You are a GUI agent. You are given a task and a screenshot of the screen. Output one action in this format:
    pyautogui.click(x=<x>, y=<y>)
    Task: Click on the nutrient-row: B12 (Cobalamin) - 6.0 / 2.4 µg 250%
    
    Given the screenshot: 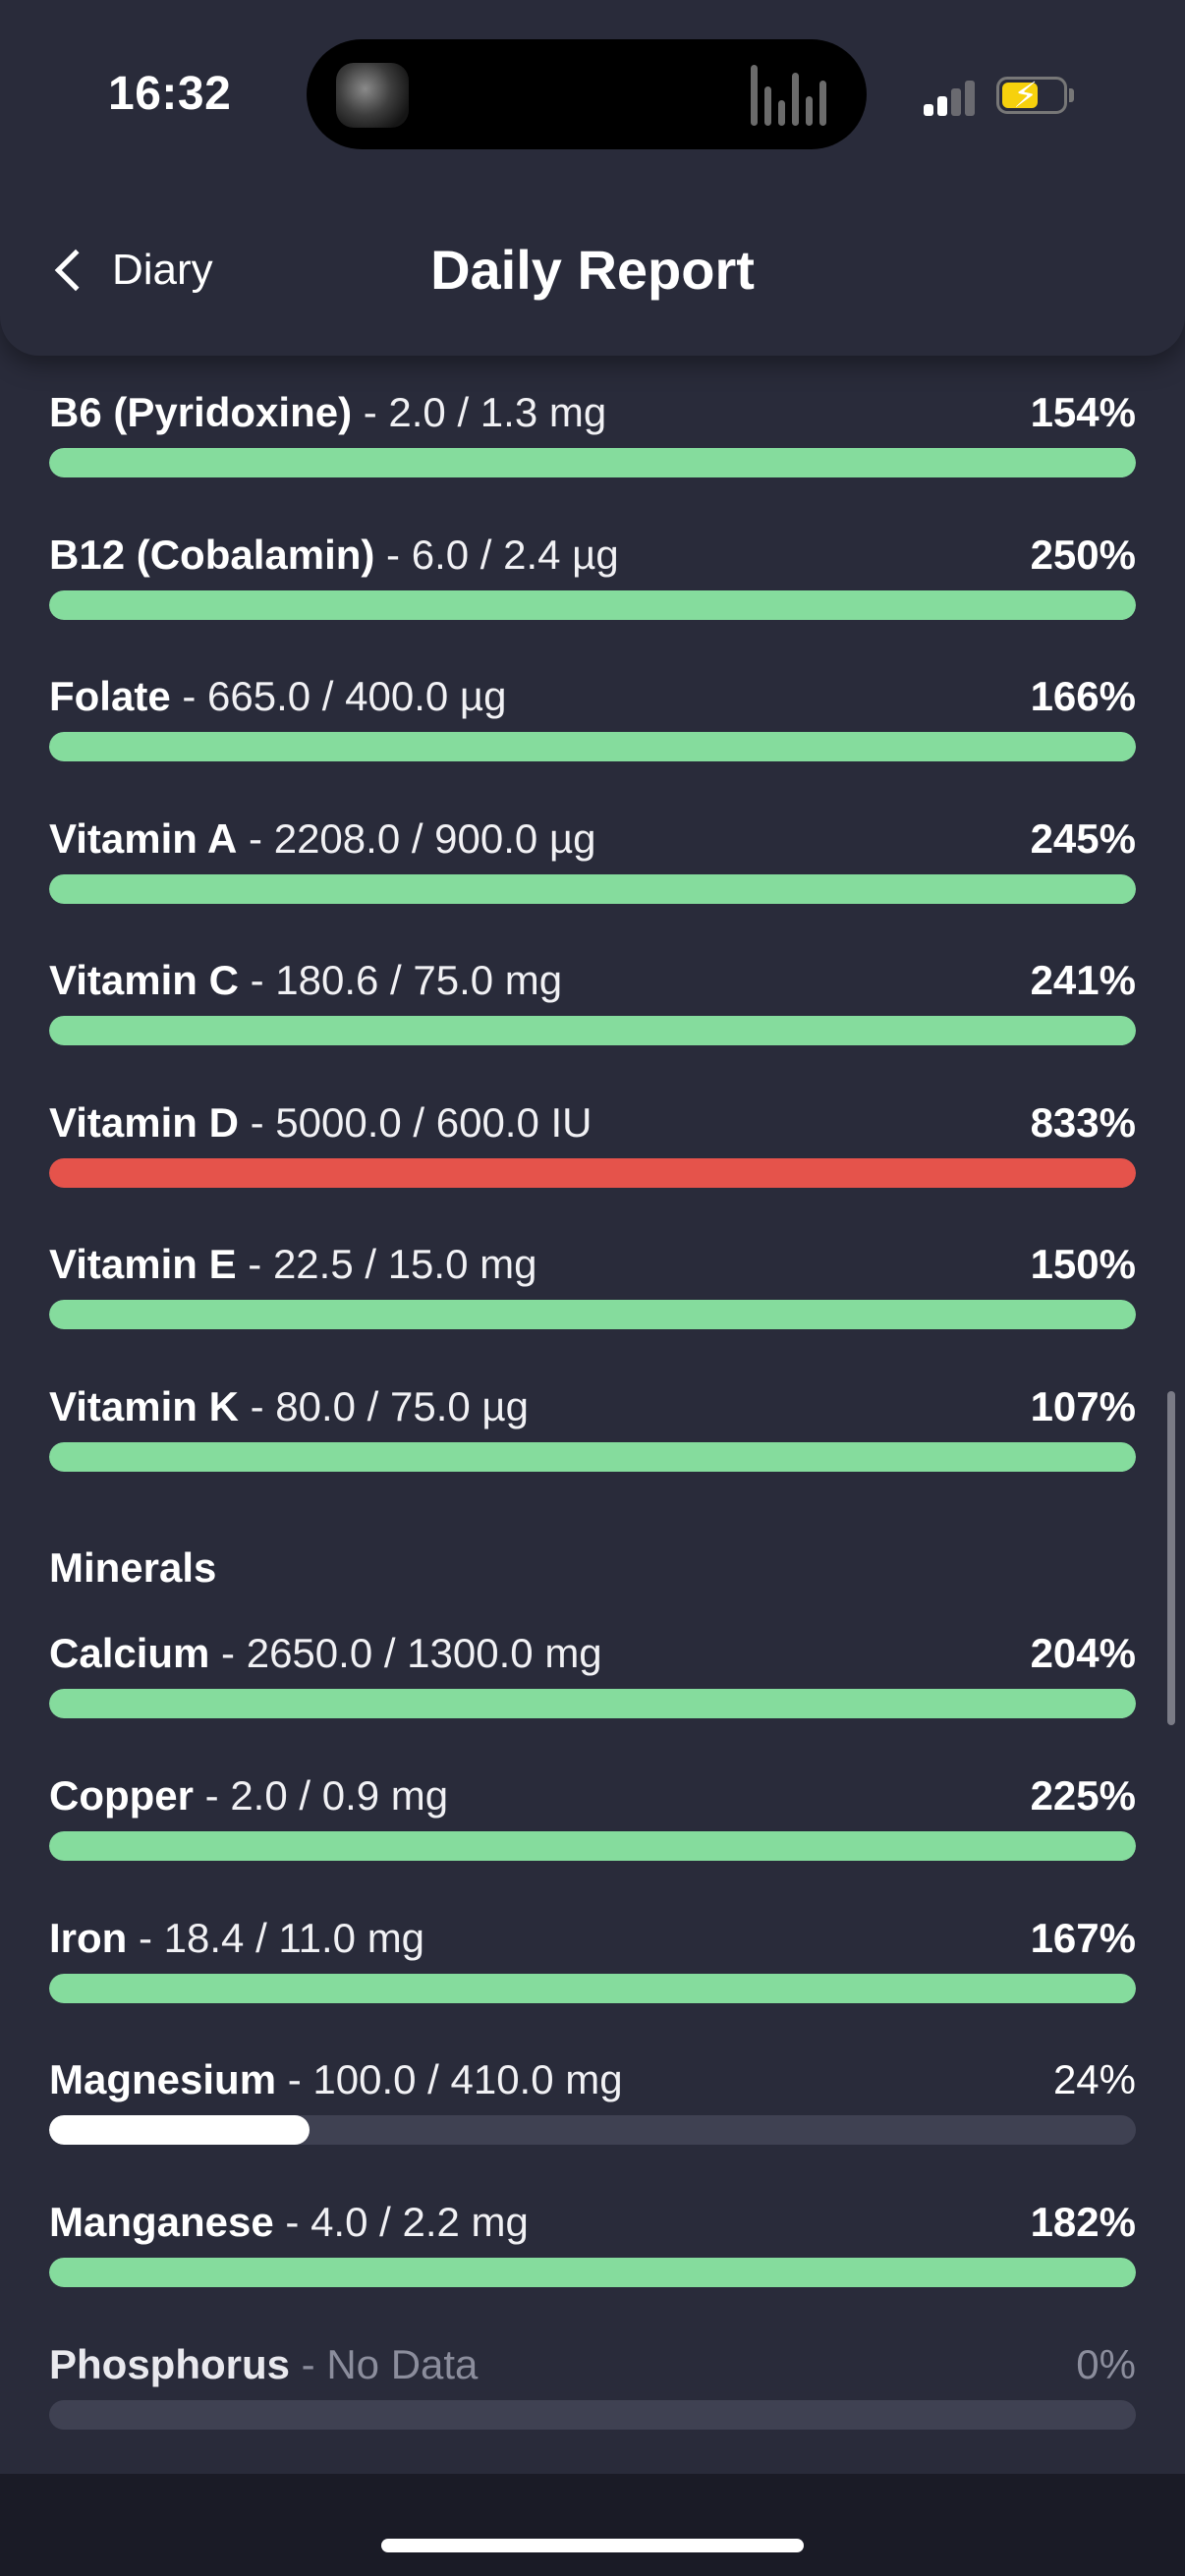 What is the action you would take?
    pyautogui.click(x=592, y=577)
    